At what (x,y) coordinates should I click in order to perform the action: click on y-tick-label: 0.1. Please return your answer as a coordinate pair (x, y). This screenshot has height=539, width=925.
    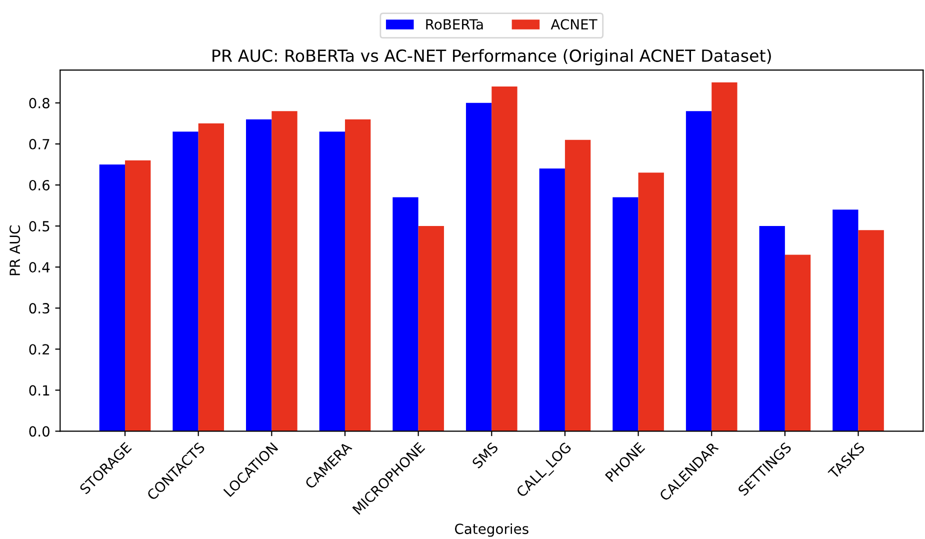
    Looking at the image, I should click on (39, 390).